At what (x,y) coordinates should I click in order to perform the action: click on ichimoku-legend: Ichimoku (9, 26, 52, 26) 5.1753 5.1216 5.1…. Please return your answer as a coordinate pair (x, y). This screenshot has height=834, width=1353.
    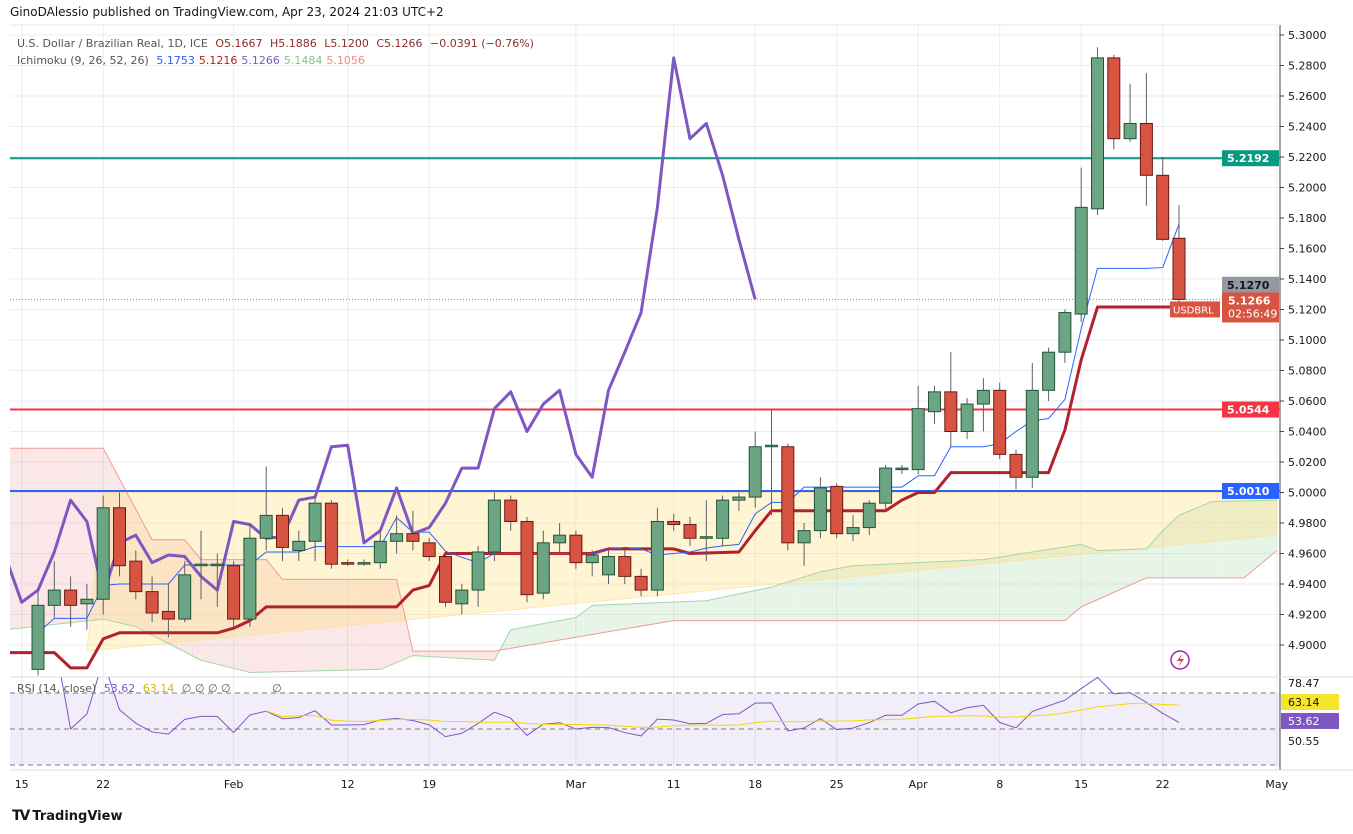
    Looking at the image, I should click on (277, 60).